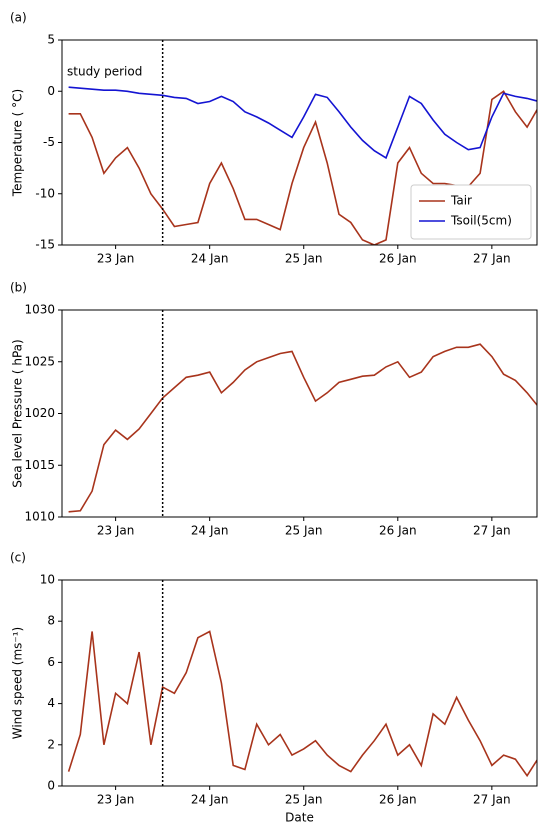 The image size is (550, 830). I want to click on y-tick-label: 1020, so click(39, 413).